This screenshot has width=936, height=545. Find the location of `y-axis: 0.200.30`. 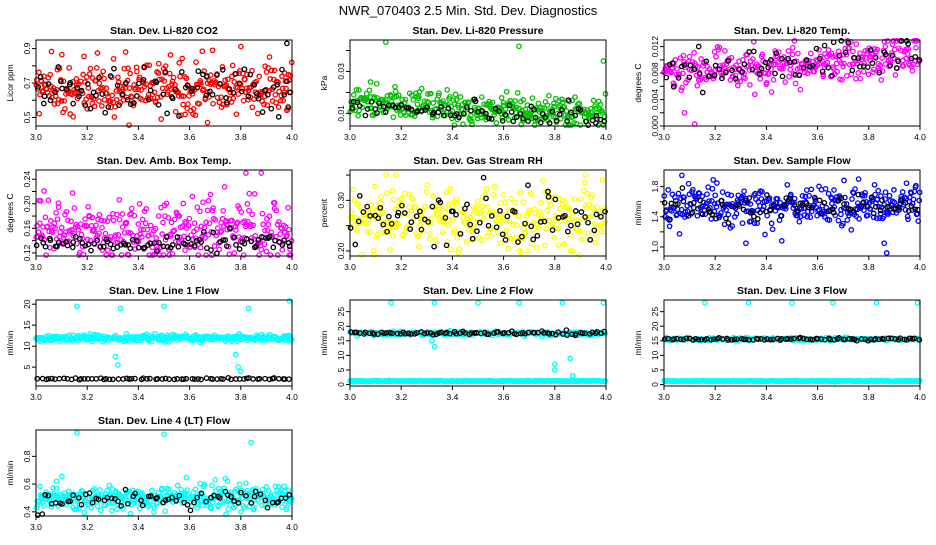

y-axis: 0.200.30 is located at coordinates (343, 216).